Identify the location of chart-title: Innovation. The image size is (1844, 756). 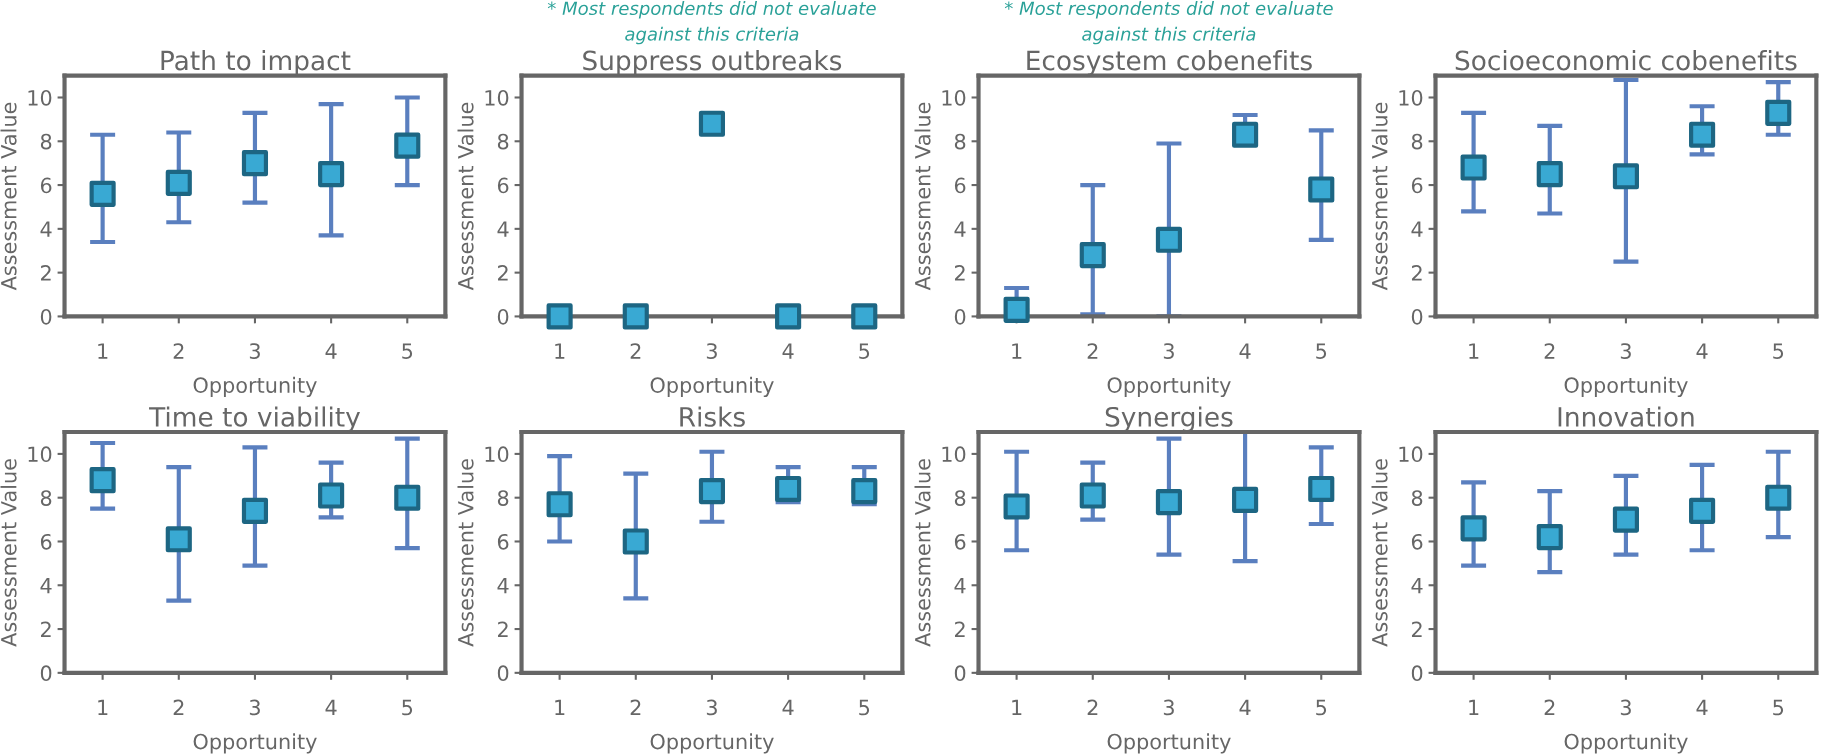
(1626, 416).